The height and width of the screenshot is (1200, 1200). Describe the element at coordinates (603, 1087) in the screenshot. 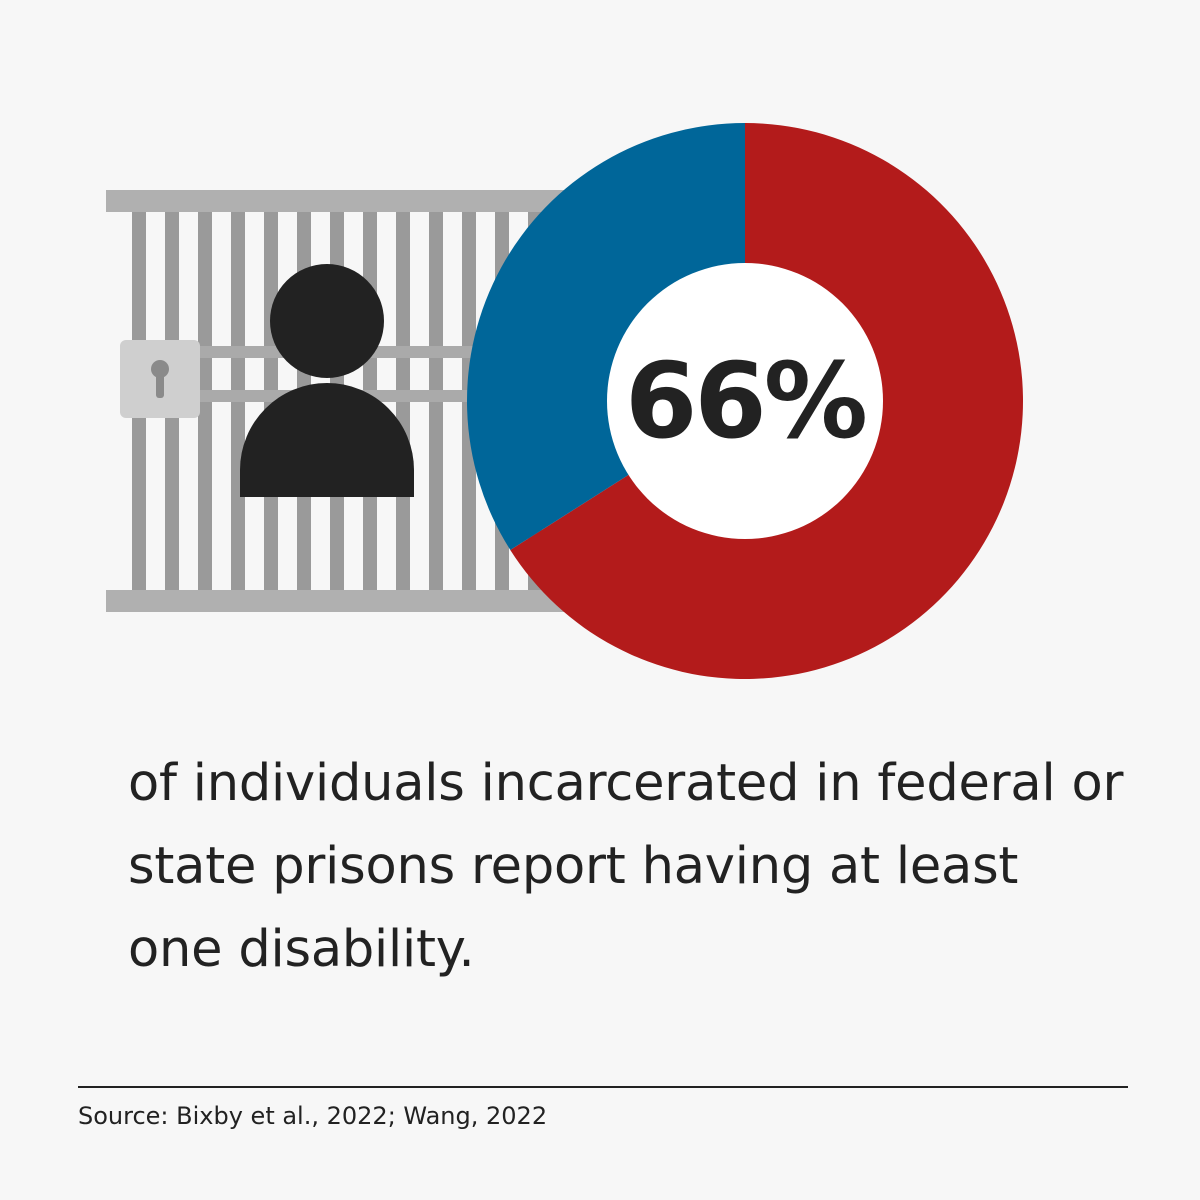

I see `divider` at that location.